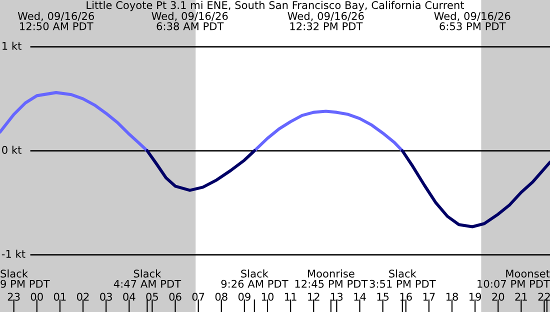 This screenshot has height=312, width=550. I want to click on x-tick-label: 23, so click(14, 296).